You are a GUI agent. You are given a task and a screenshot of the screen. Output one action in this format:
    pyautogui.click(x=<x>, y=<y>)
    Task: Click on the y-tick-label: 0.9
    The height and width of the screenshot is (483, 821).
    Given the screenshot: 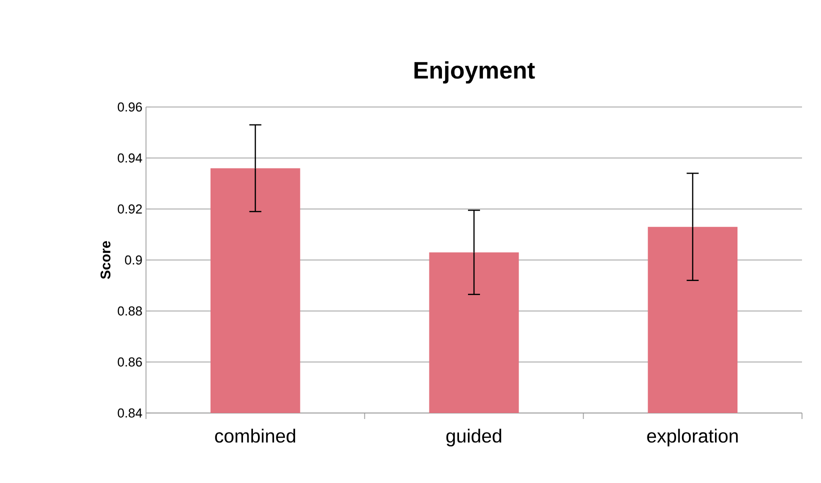 What is the action you would take?
    pyautogui.click(x=133, y=260)
    